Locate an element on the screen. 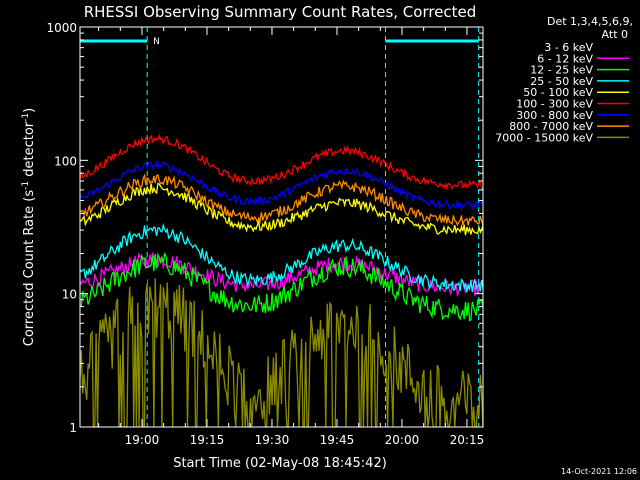 The image size is (640, 480). legend-label-1: 6 - 12 keV is located at coordinates (565, 58).